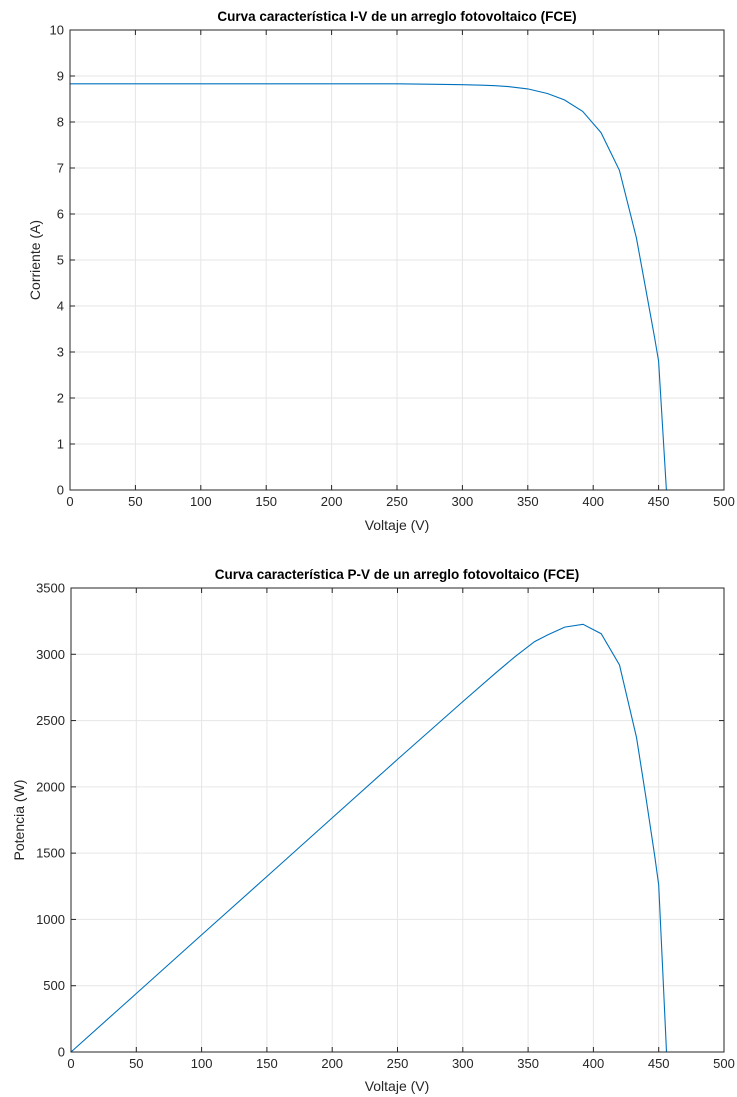  What do you see at coordinates (50, 654) in the screenshot?
I see `pv-y-tick-label: 3000` at bounding box center [50, 654].